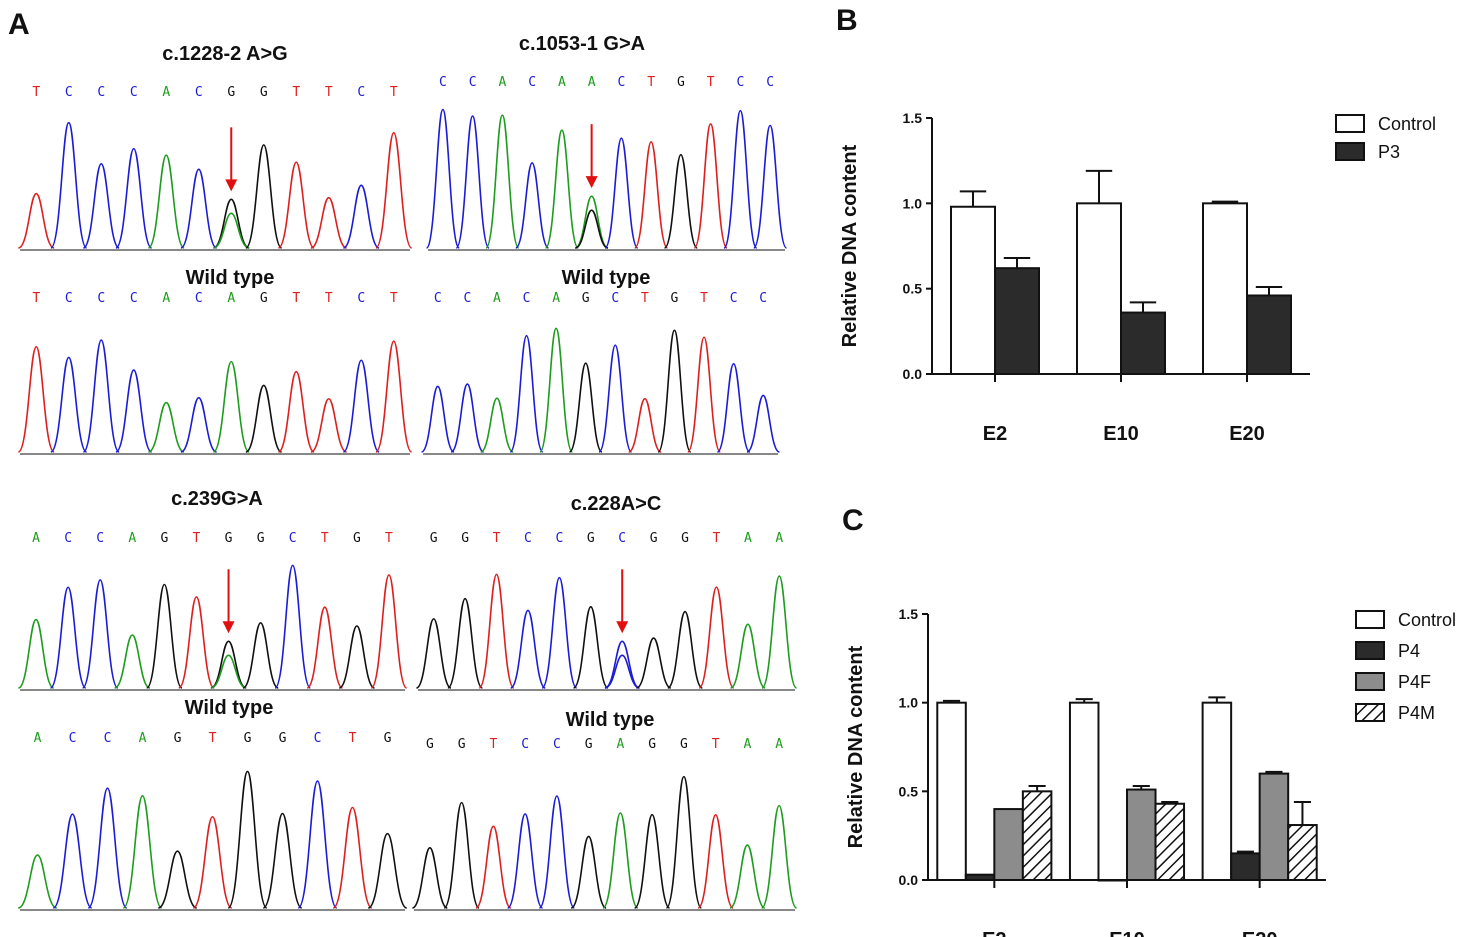  Describe the element at coordinates (1127, 933) in the screenshot. I see `x-tick-label: E10` at that location.